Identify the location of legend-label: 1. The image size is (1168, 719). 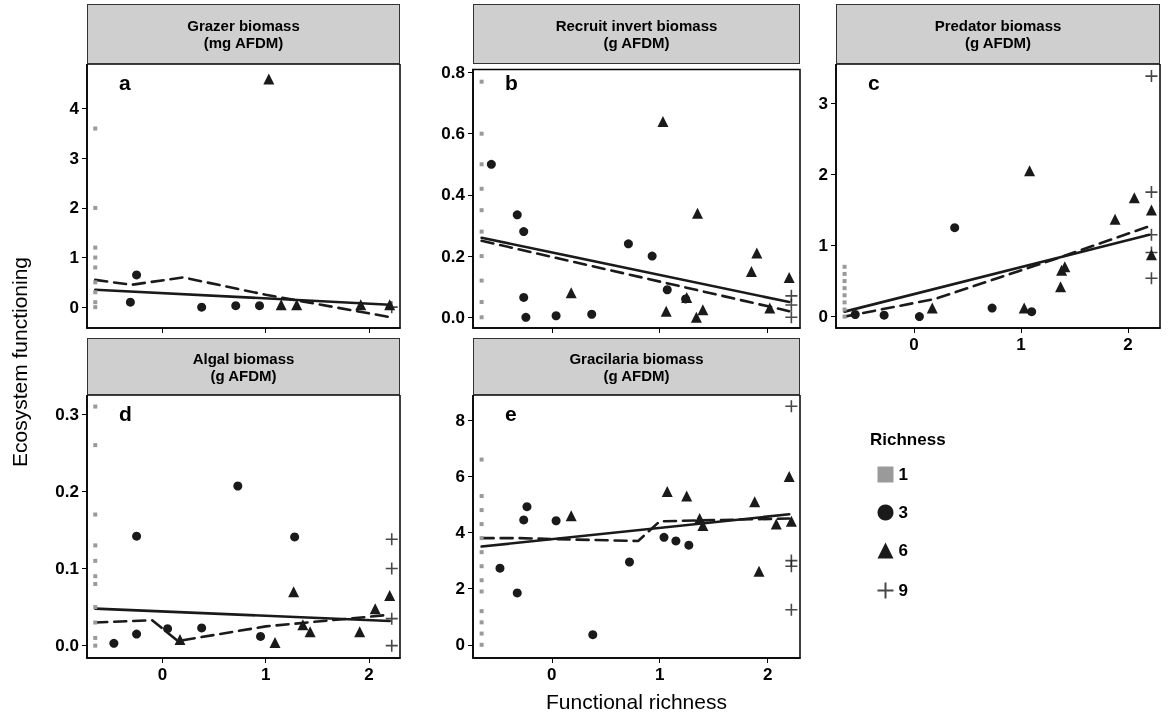
(903, 474).